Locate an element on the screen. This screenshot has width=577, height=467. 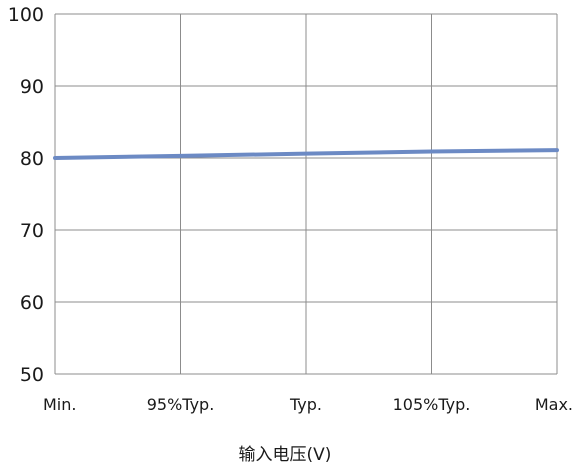
y-tick-label-0: 50 is located at coordinates (32, 375).